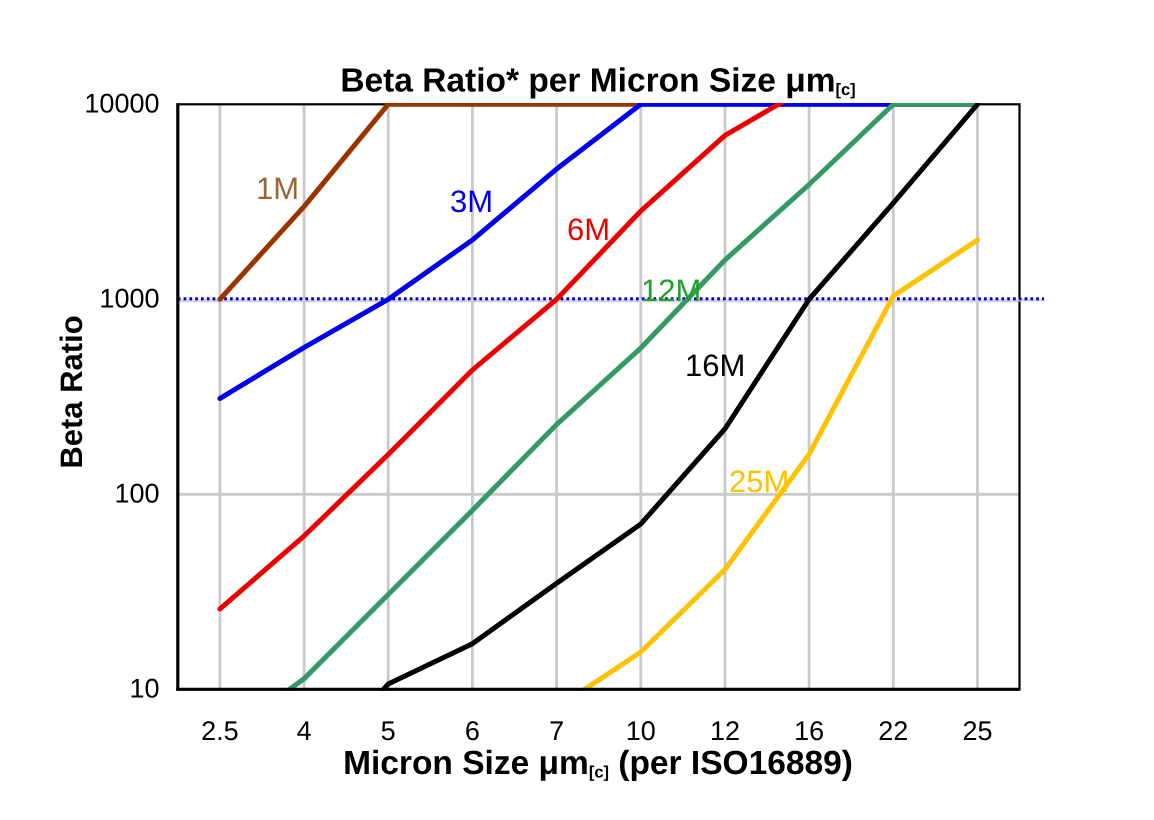  What do you see at coordinates (759, 481) in the screenshot?
I see `svg-text: 25M` at bounding box center [759, 481].